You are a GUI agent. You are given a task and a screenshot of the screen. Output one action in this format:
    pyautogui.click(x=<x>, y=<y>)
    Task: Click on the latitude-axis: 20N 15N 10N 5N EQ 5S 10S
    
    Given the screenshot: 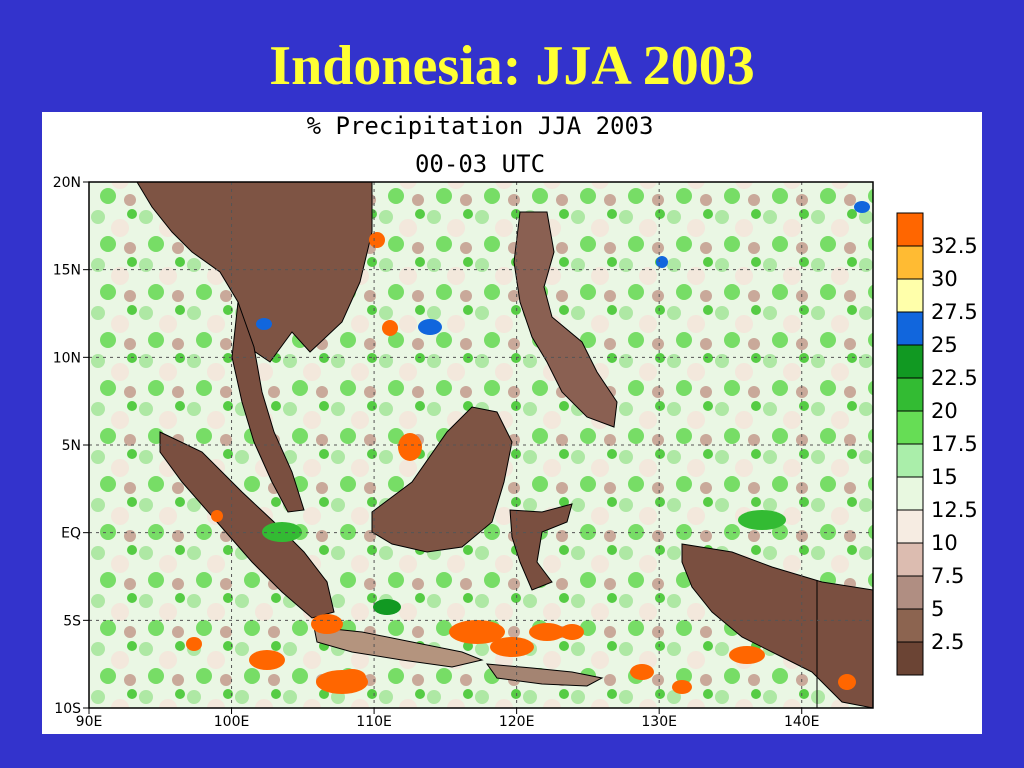 What is the action you would take?
    pyautogui.click(x=71, y=446)
    